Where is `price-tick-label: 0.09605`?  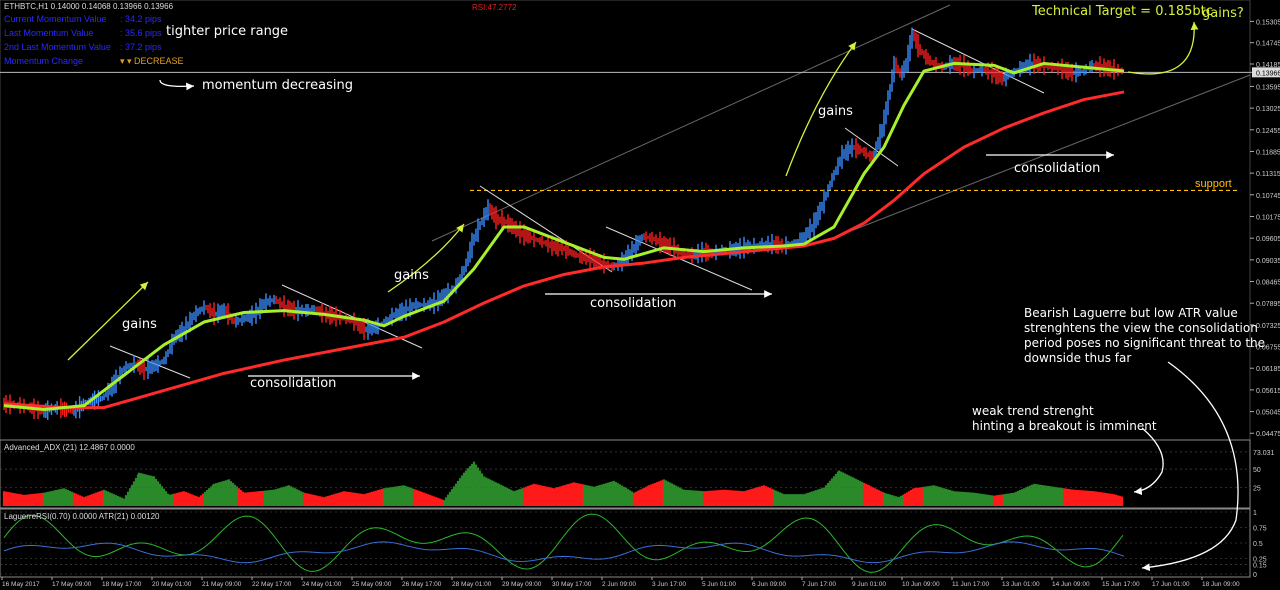
price-tick-label: 0.09605 is located at coordinates (1268, 239).